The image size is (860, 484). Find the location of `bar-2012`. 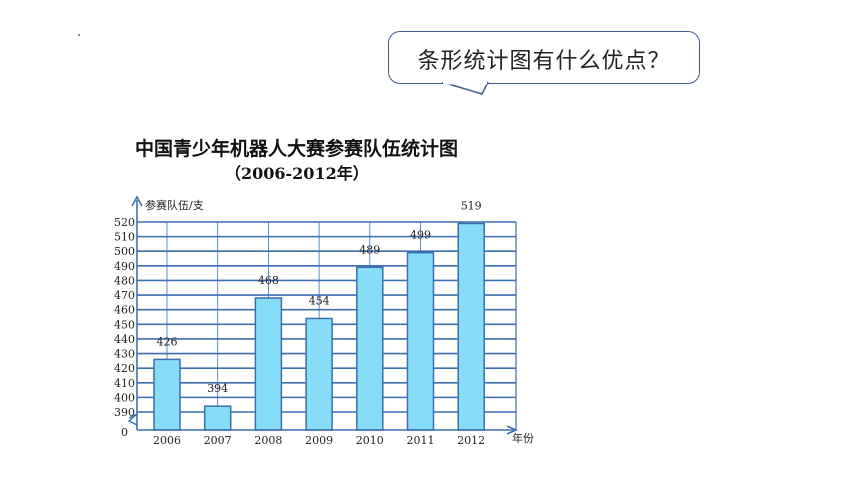

bar-2012 is located at coordinates (471, 326).